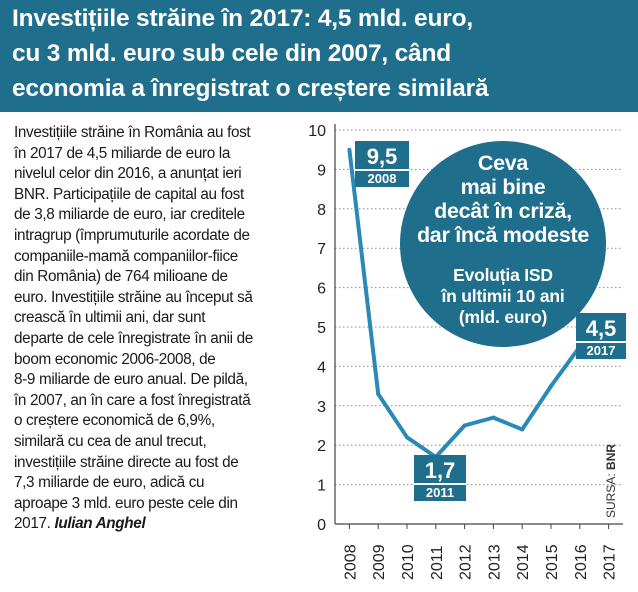 The image size is (638, 592). Describe the element at coordinates (129, 215) in the screenshot. I see `article-line: de 3,8 miliarde de euro, iar creditele` at that location.